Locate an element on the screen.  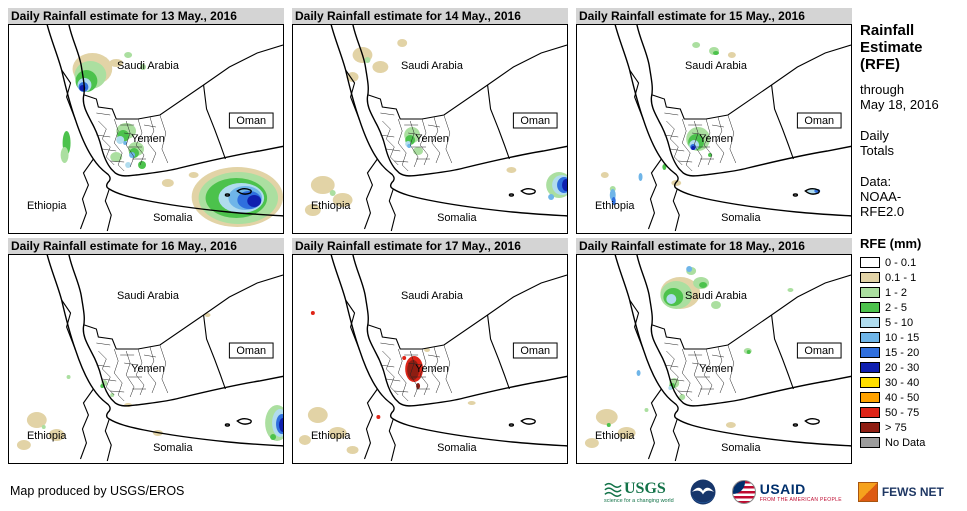
legend-label: 2 - 5 is located at coordinates (896, 307).